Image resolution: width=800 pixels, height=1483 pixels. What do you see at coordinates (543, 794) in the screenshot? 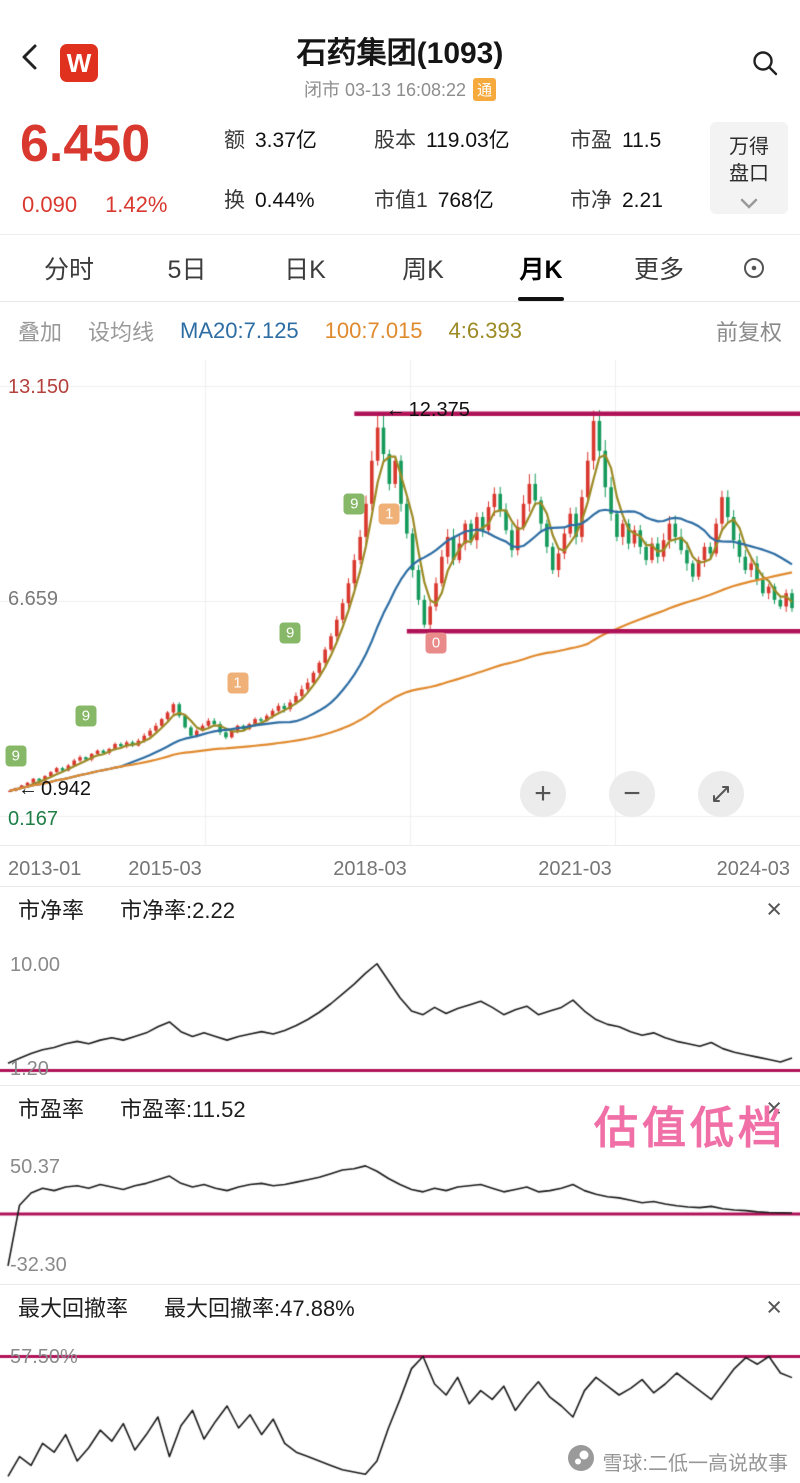
I see `zoom-in-button: +` at bounding box center [543, 794].